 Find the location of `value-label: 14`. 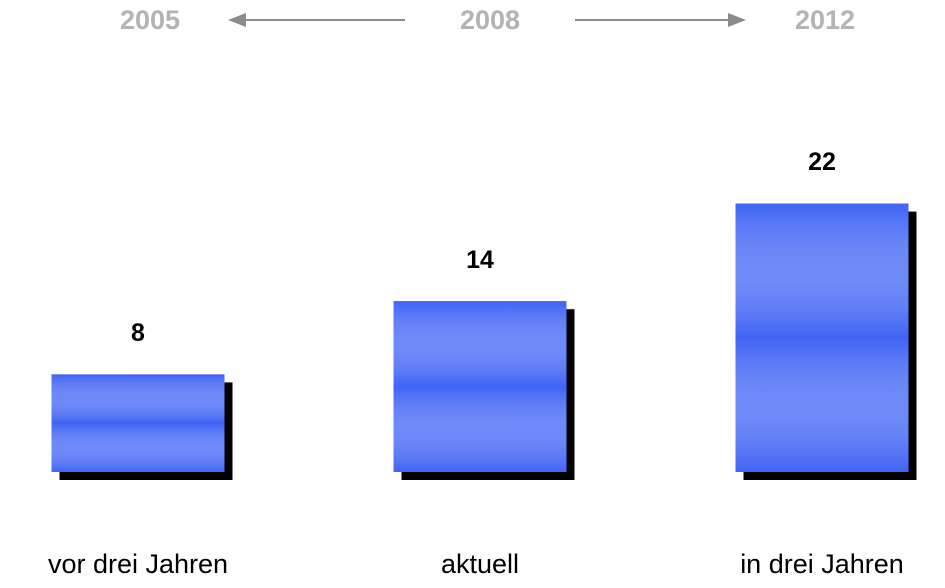

value-label: 14 is located at coordinates (480, 260).